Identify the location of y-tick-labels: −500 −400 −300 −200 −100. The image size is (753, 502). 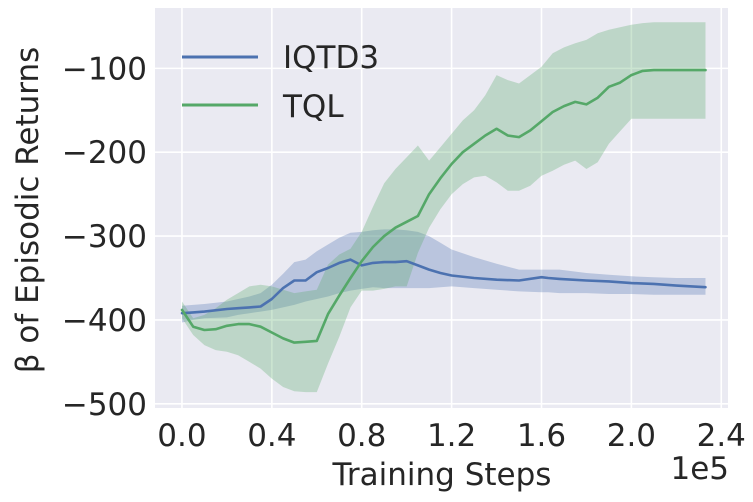
(104, 236).